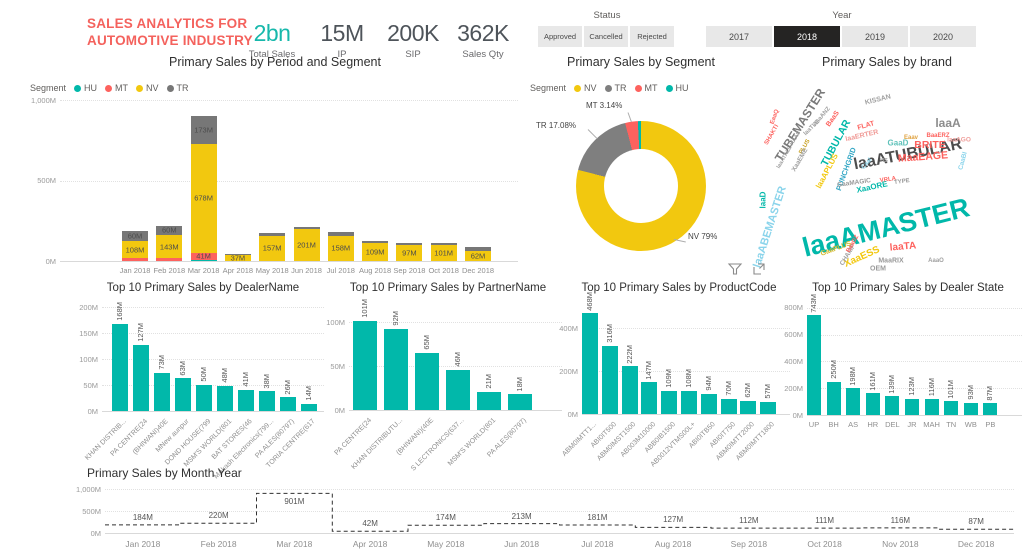  I want to click on bar-segment-nv: 108M, so click(135, 250).